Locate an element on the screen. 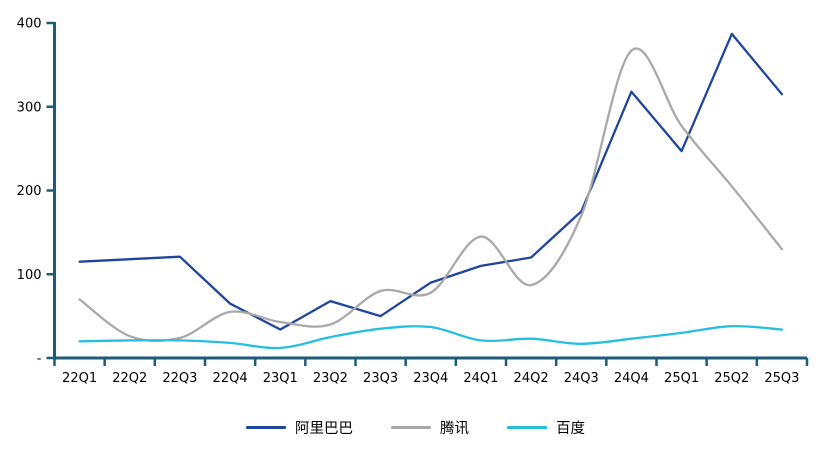 The image size is (831, 452). legend-item-tencent: 腾讯 is located at coordinates (430, 427).